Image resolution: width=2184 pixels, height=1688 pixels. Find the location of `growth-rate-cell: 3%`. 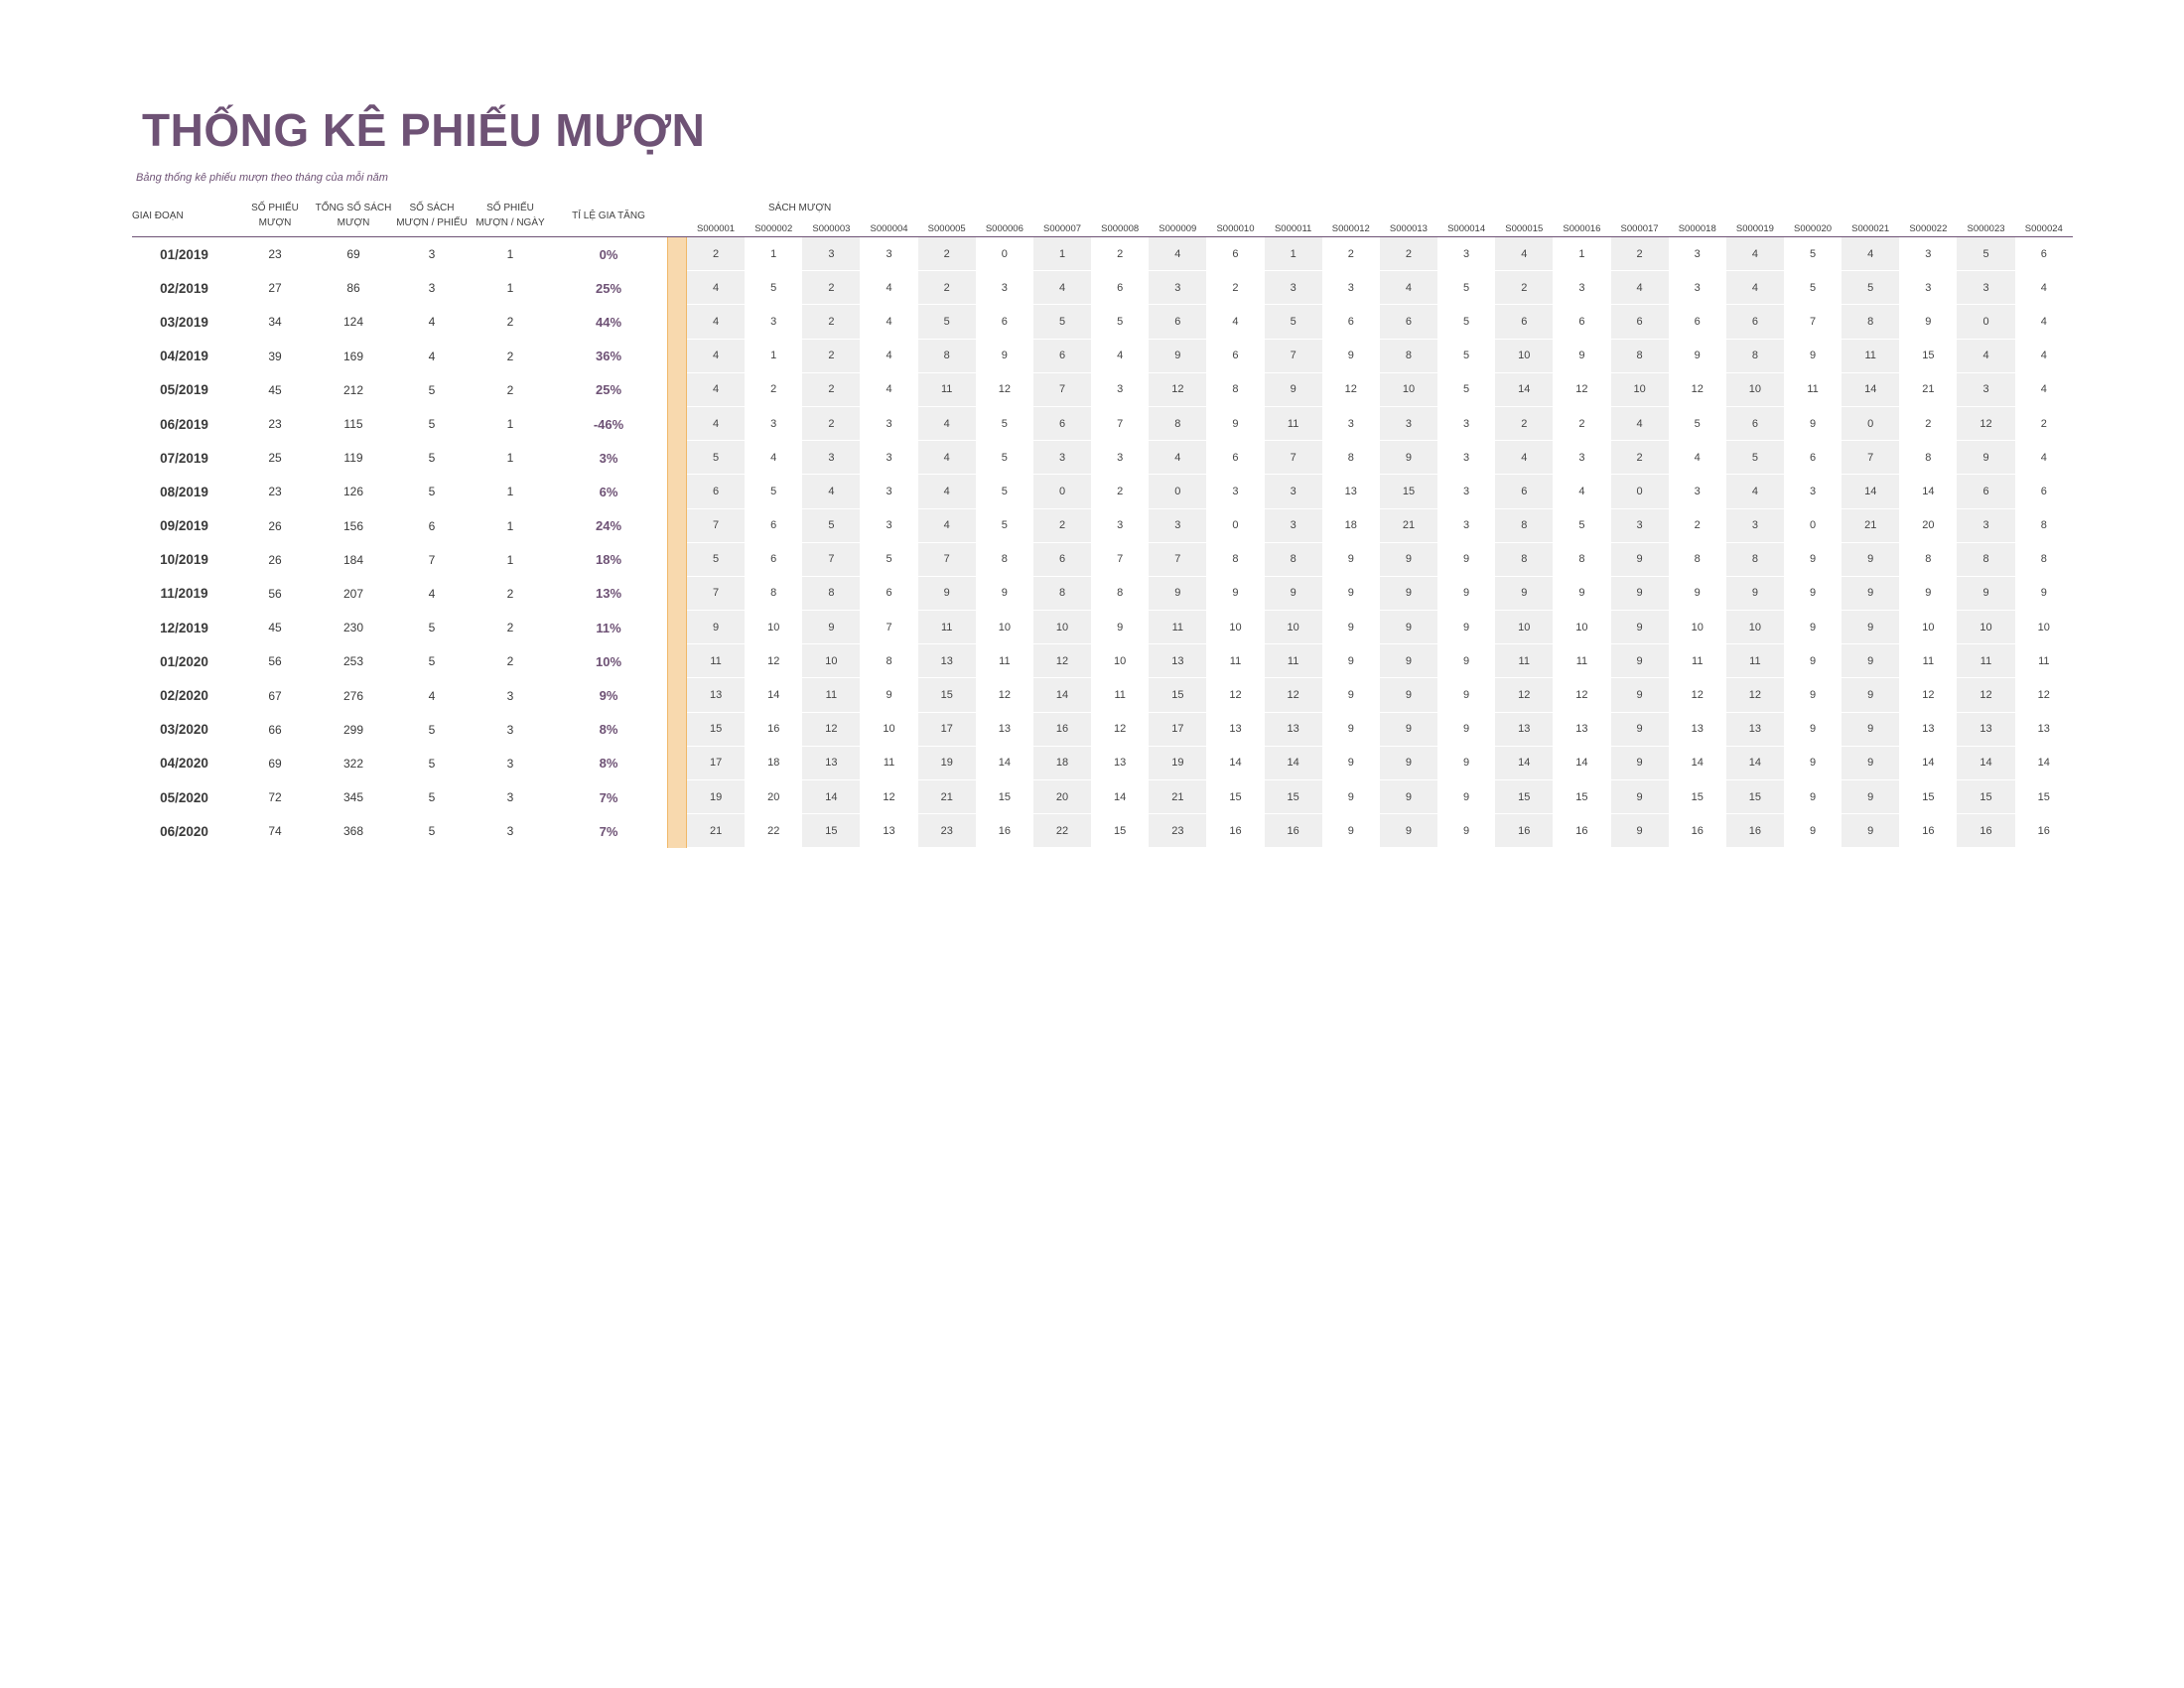

growth-rate-cell: 3% is located at coordinates (608, 458).